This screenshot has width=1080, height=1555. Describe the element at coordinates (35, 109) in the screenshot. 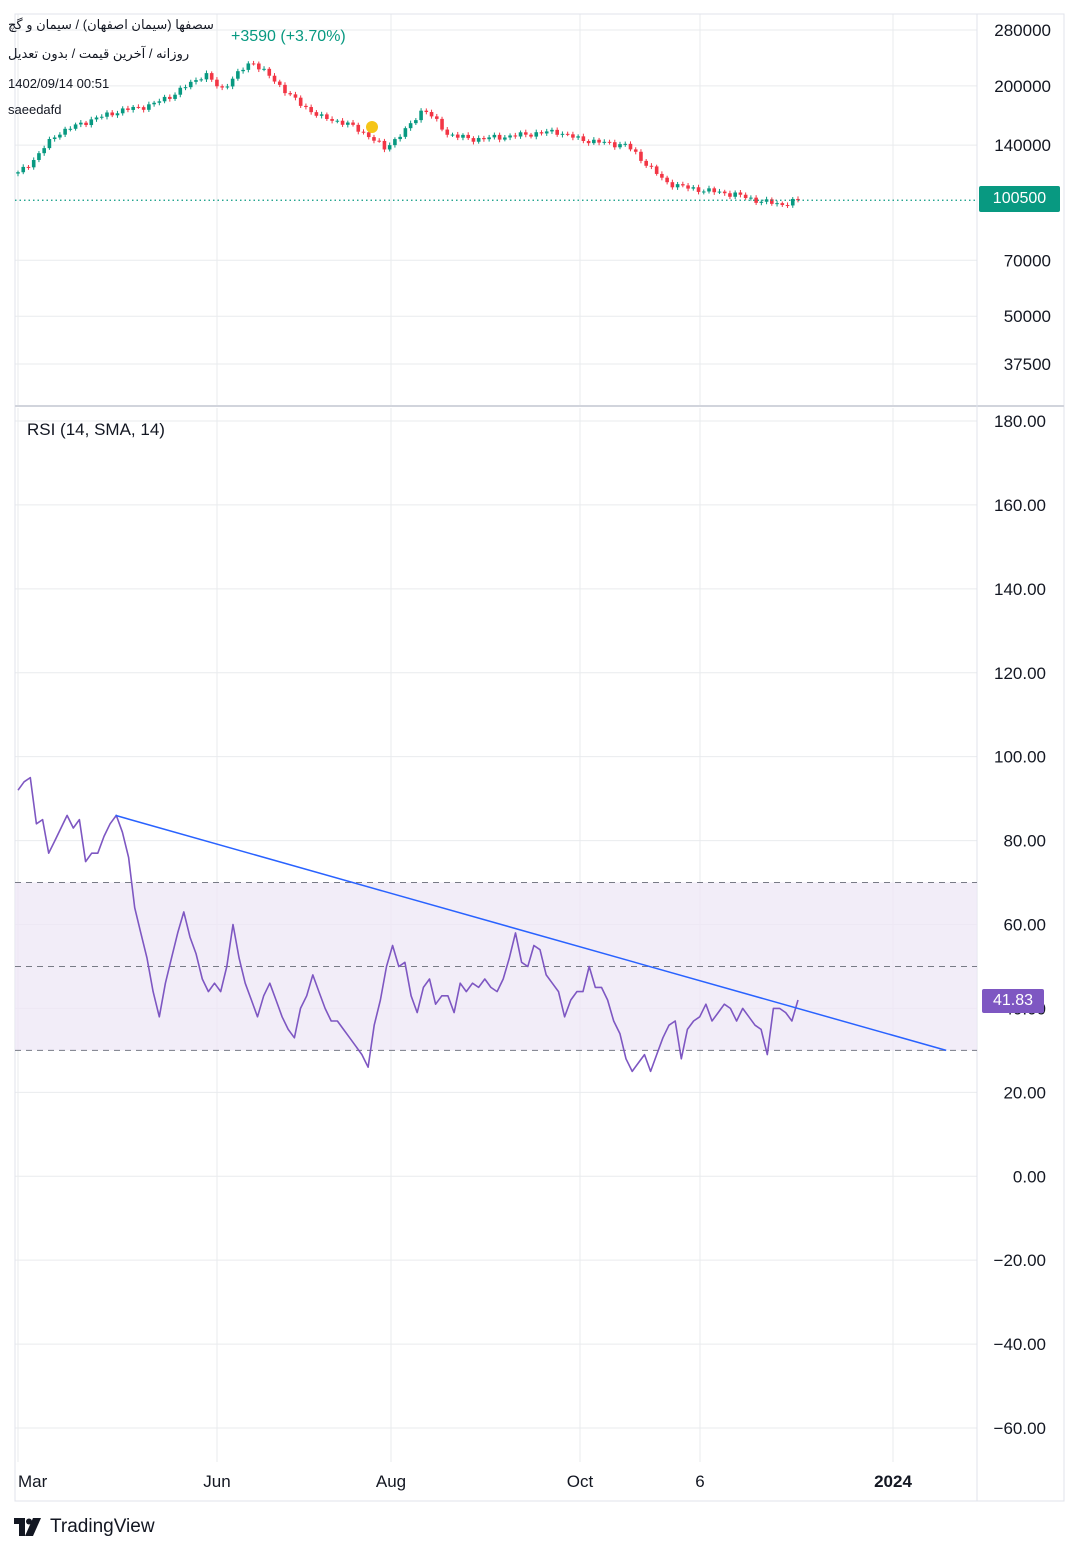

I see `author-name: saeedafd` at that location.